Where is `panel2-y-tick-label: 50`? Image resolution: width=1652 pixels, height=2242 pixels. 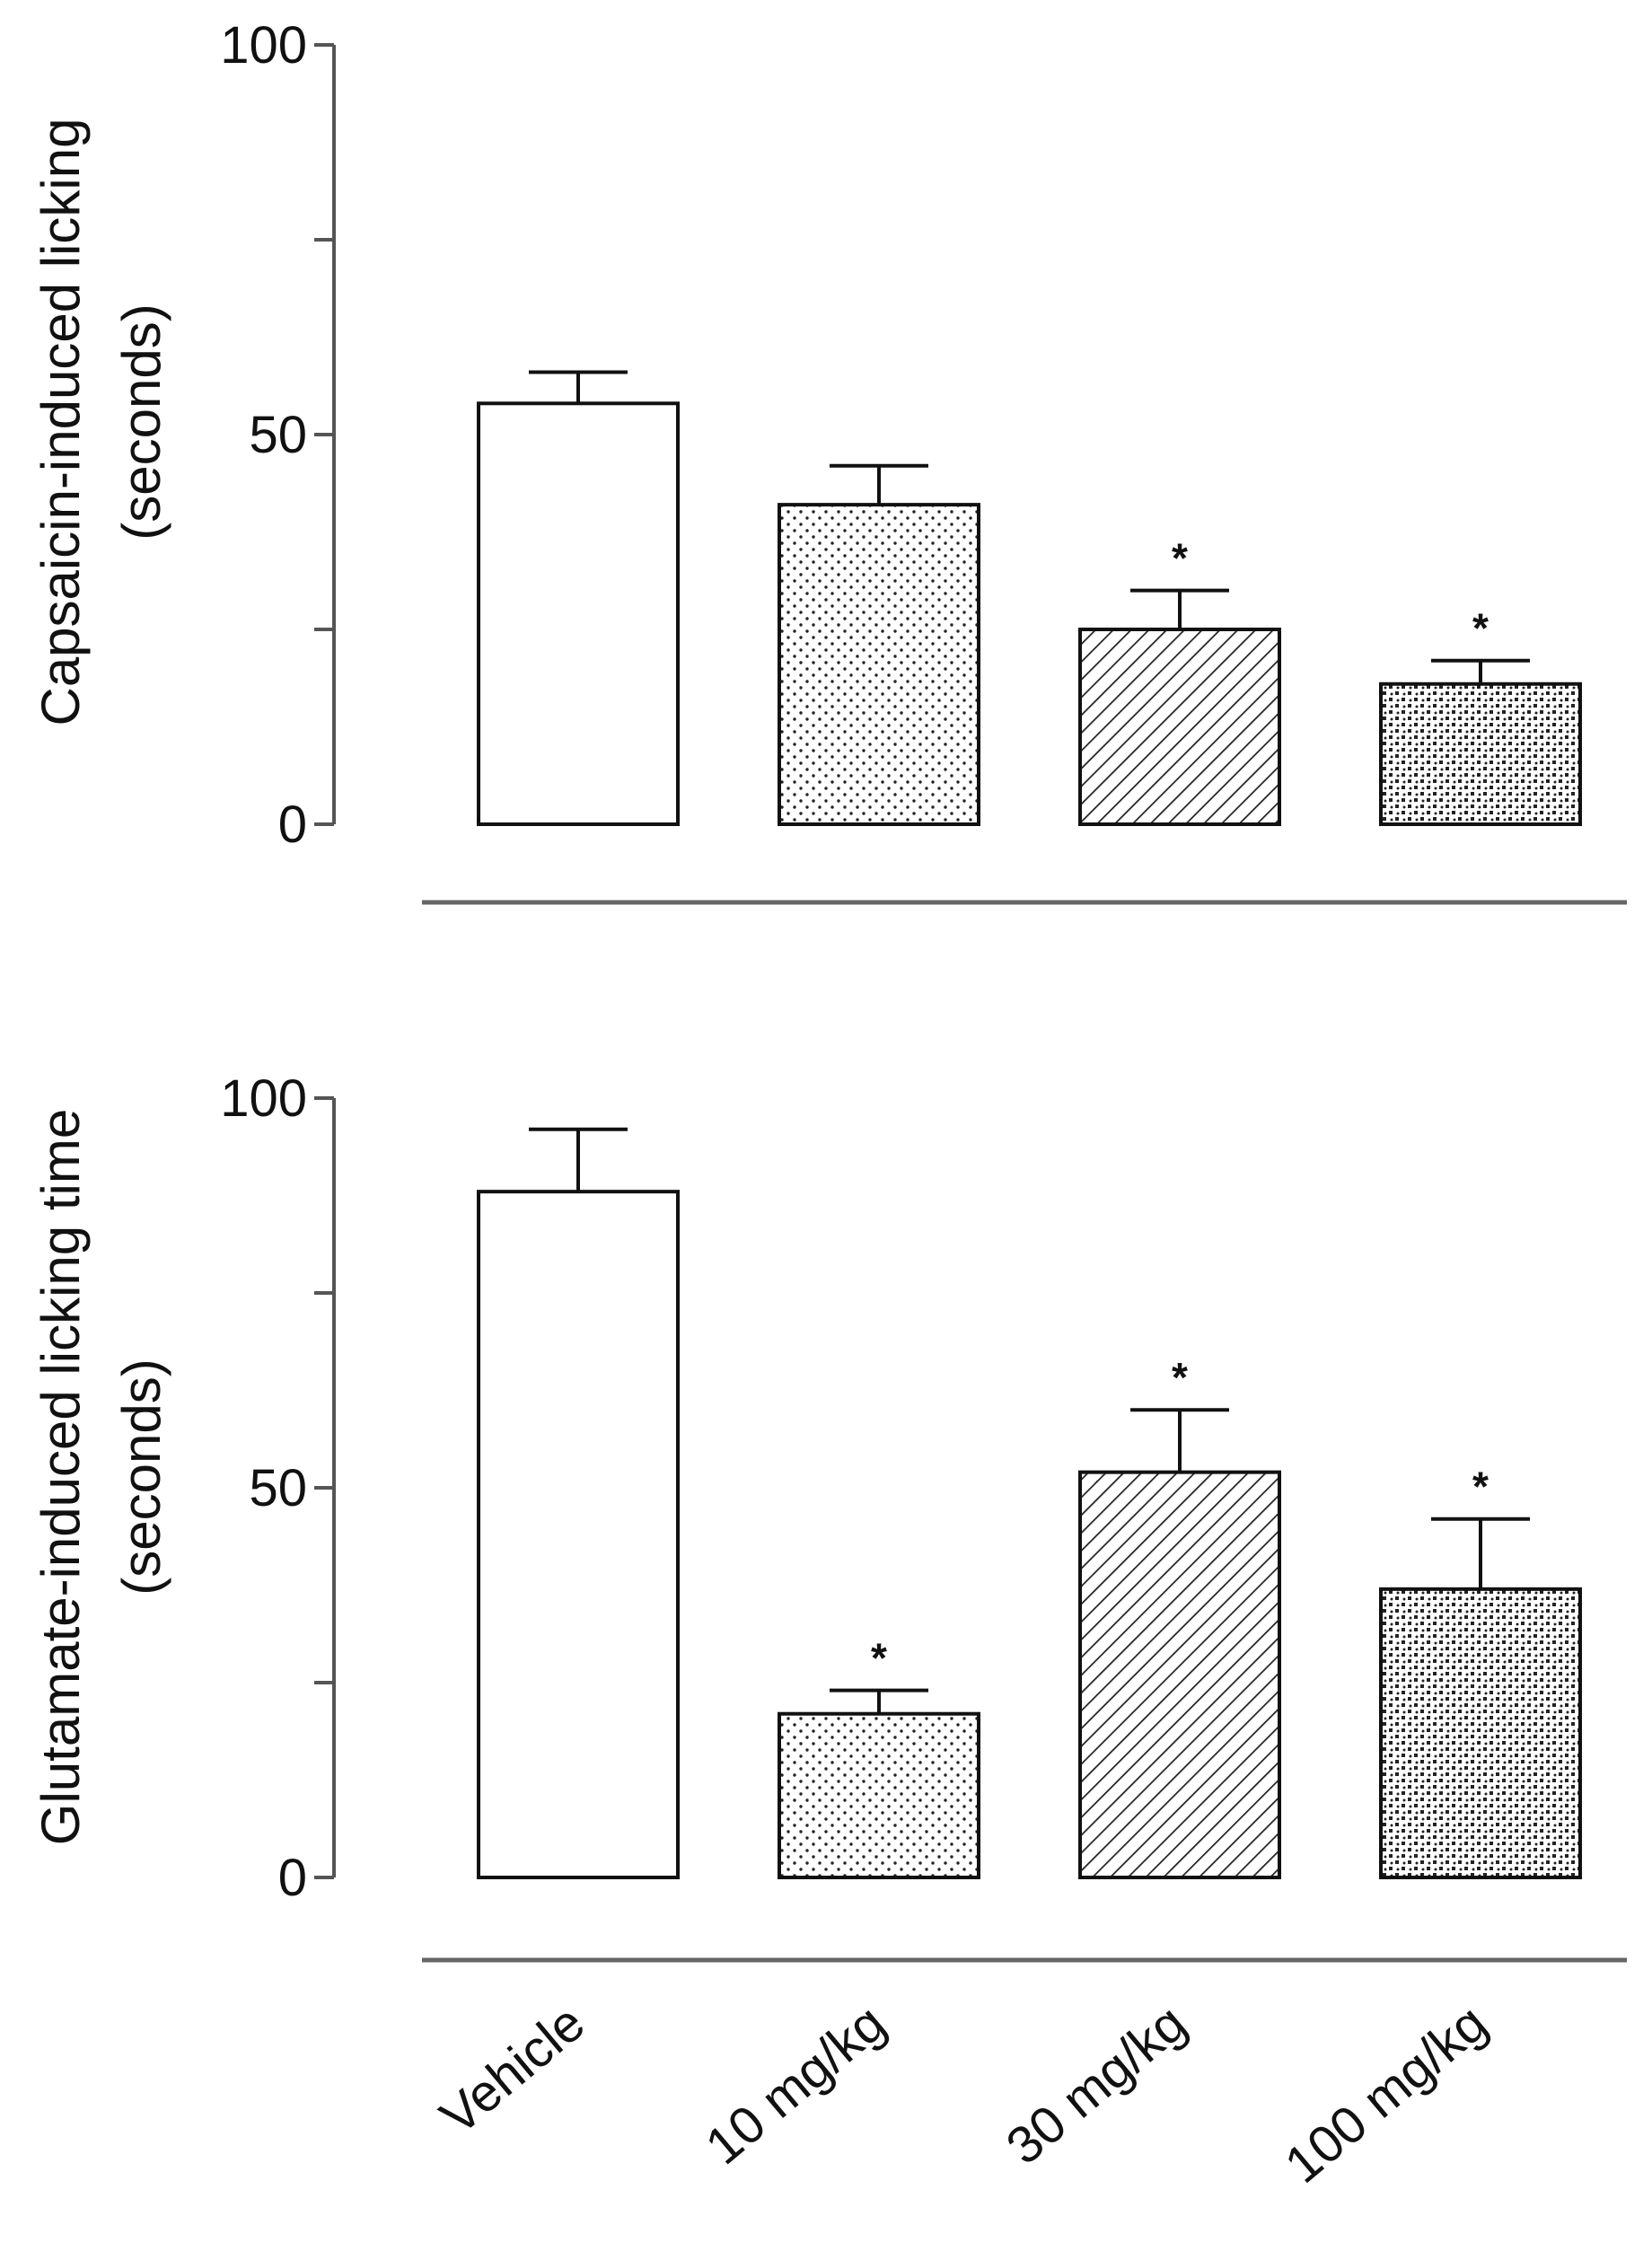
panel2-y-tick-label: 50 is located at coordinates (278, 1488).